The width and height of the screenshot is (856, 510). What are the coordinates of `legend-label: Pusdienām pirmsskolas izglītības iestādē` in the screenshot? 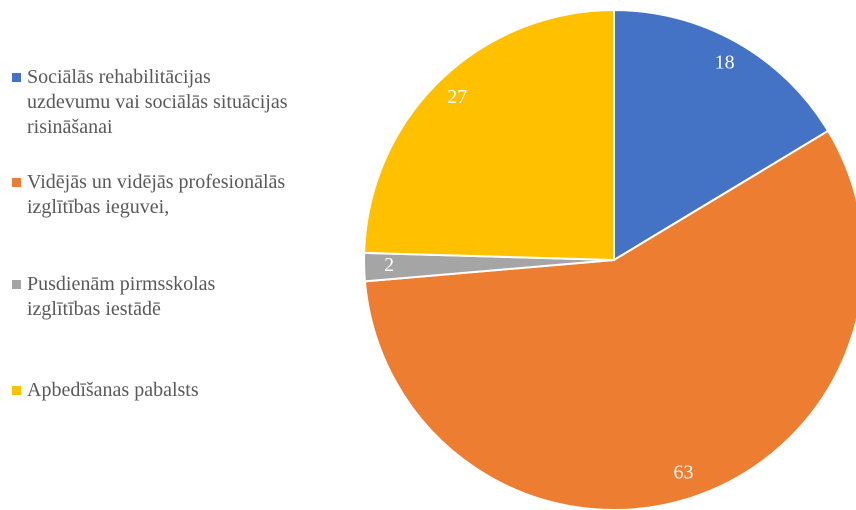 It's located at (121, 296).